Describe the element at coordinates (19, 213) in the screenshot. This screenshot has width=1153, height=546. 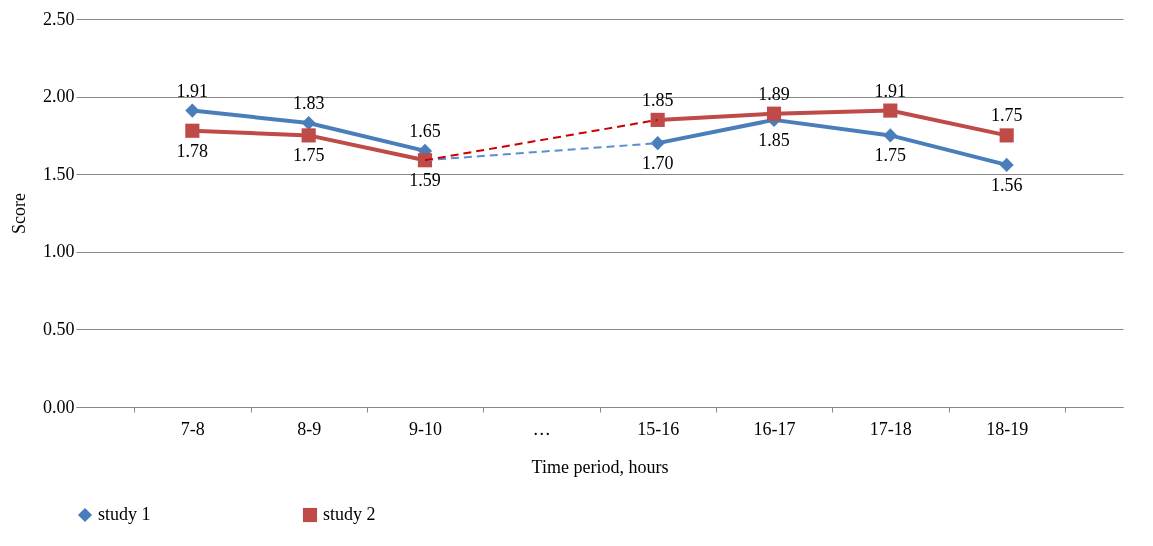
I see `y-axis-title: Score` at that location.